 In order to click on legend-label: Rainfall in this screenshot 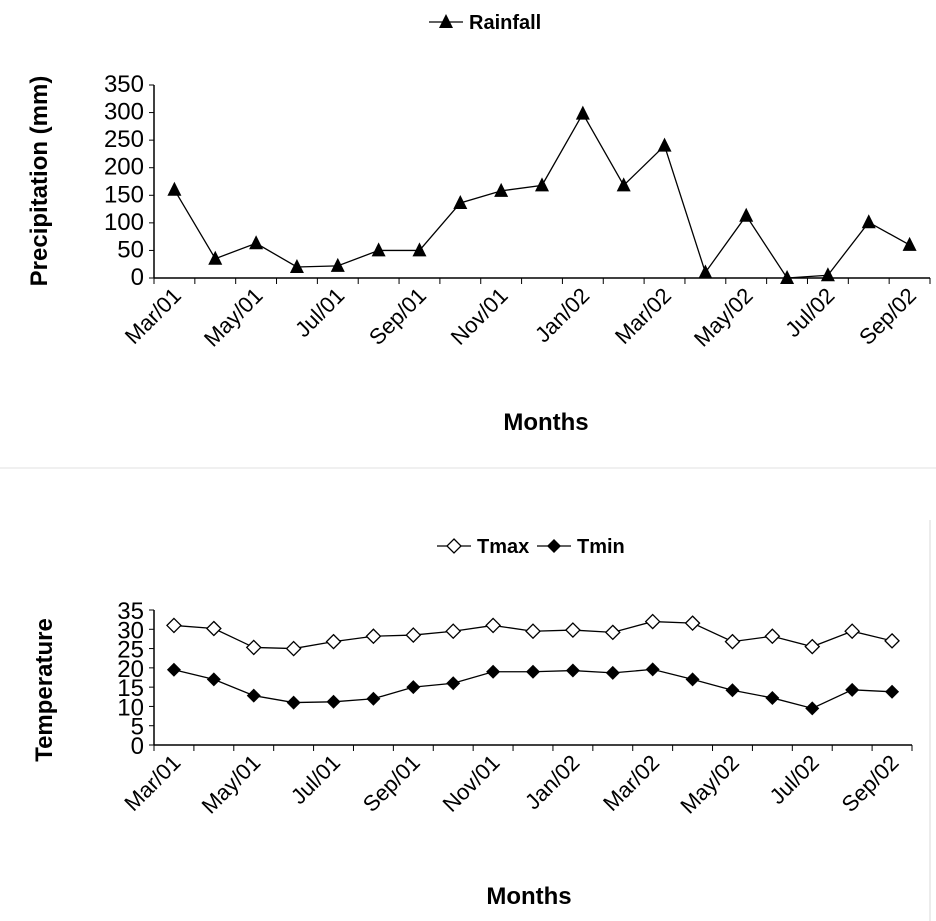, I will do `click(505, 23)`.